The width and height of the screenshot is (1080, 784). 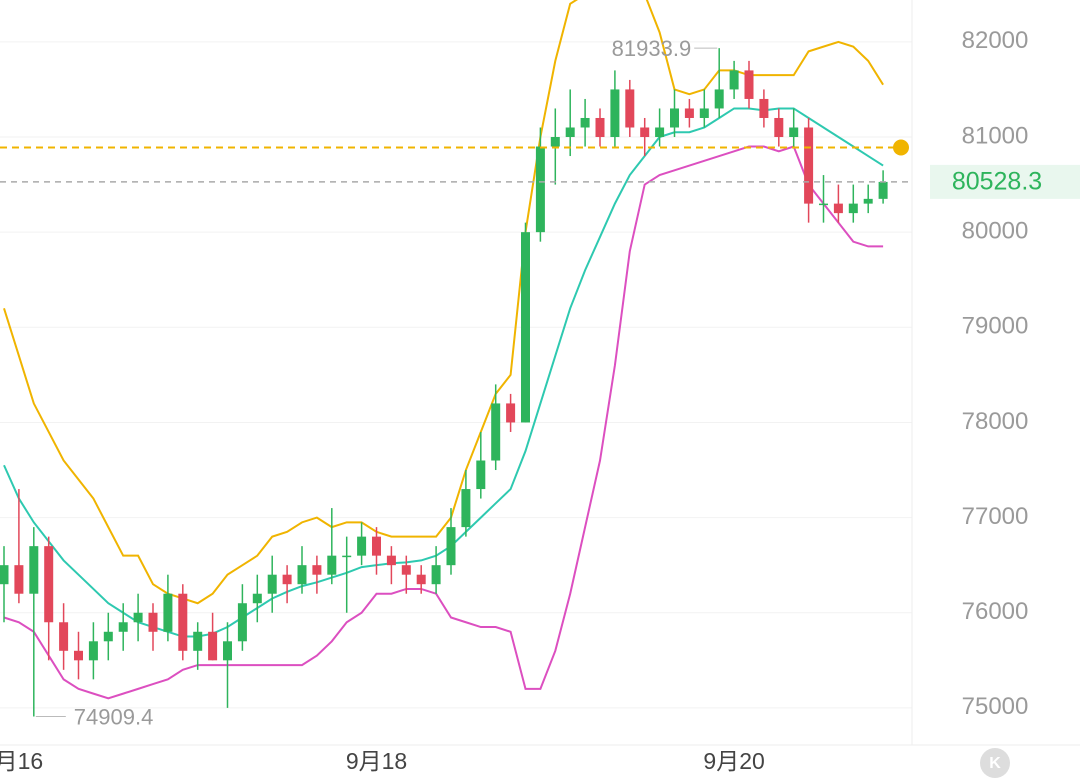 What do you see at coordinates (997, 182) in the screenshot?
I see `last-price-label: 80528.3` at bounding box center [997, 182].